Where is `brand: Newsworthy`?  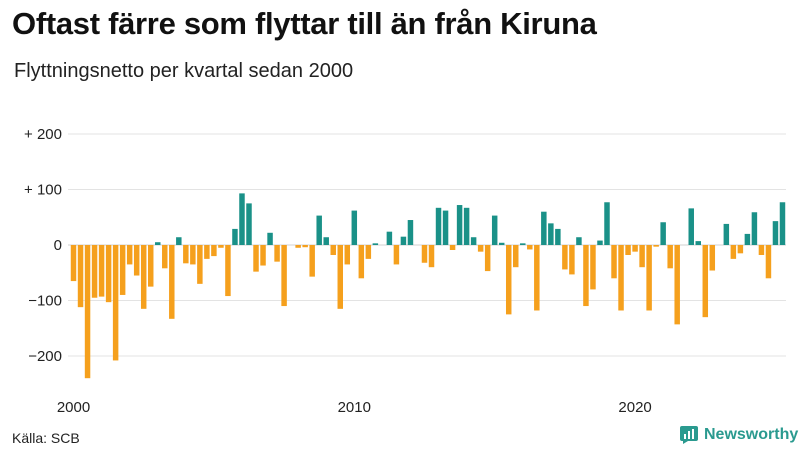 brand: Newsworthy is located at coordinates (739, 435).